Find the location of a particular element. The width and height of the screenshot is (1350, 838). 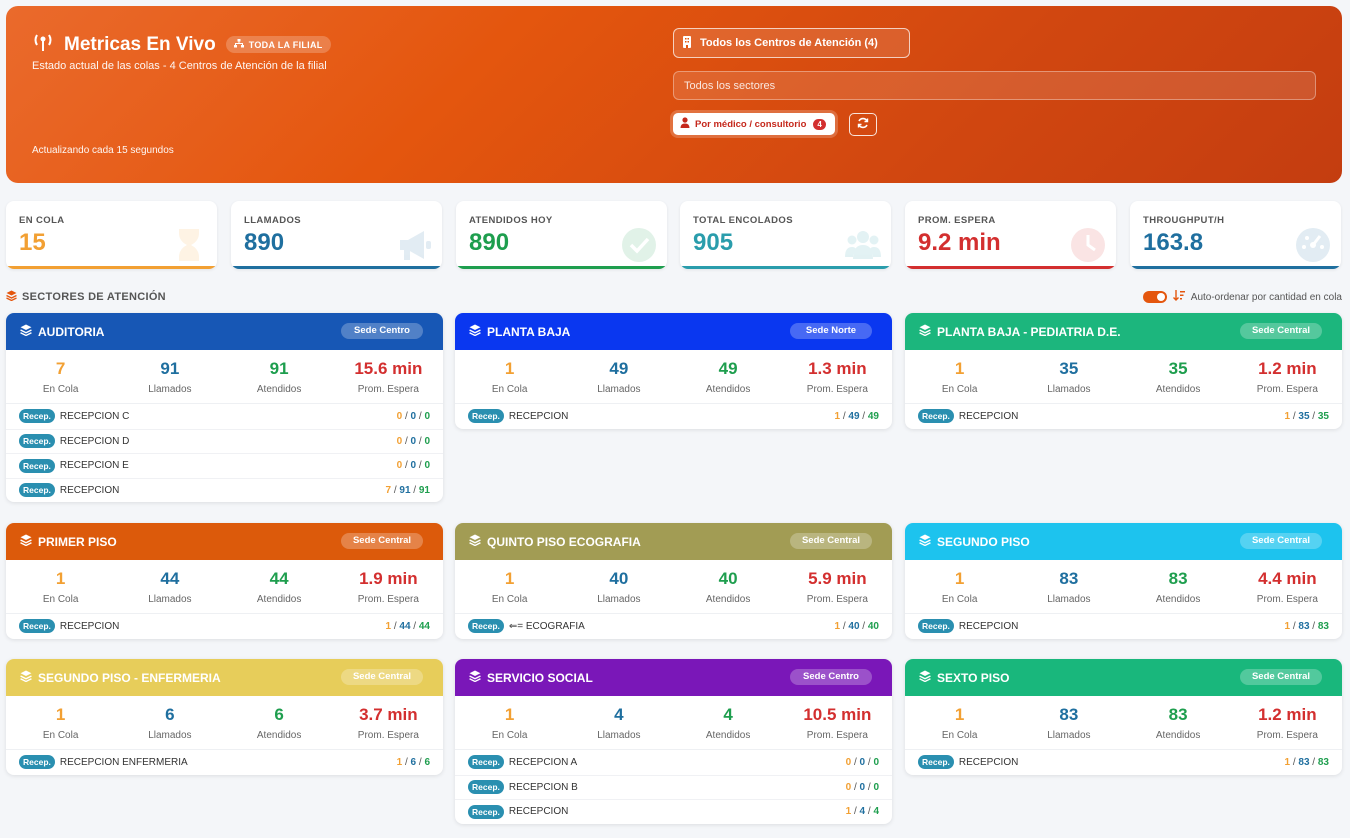

reception-list: Recep. RECEPCION 1 / 49 / 49 is located at coordinates (673, 416).